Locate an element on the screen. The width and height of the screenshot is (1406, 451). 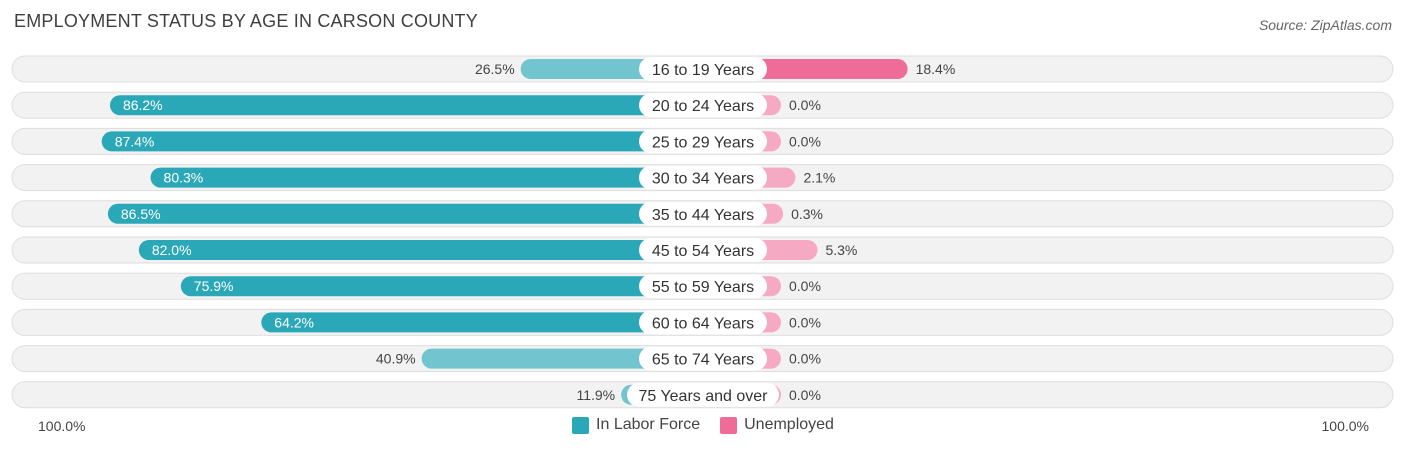
category-label: 60 to 64 Years is located at coordinates (703, 323).